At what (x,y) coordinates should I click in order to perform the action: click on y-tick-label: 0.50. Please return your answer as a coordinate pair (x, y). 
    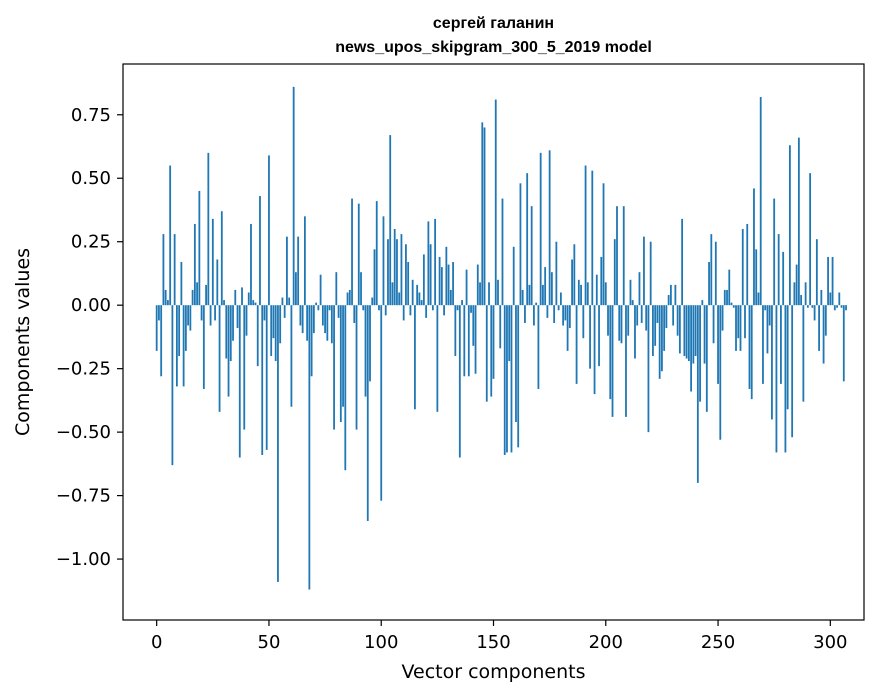
    Looking at the image, I should click on (91, 178).